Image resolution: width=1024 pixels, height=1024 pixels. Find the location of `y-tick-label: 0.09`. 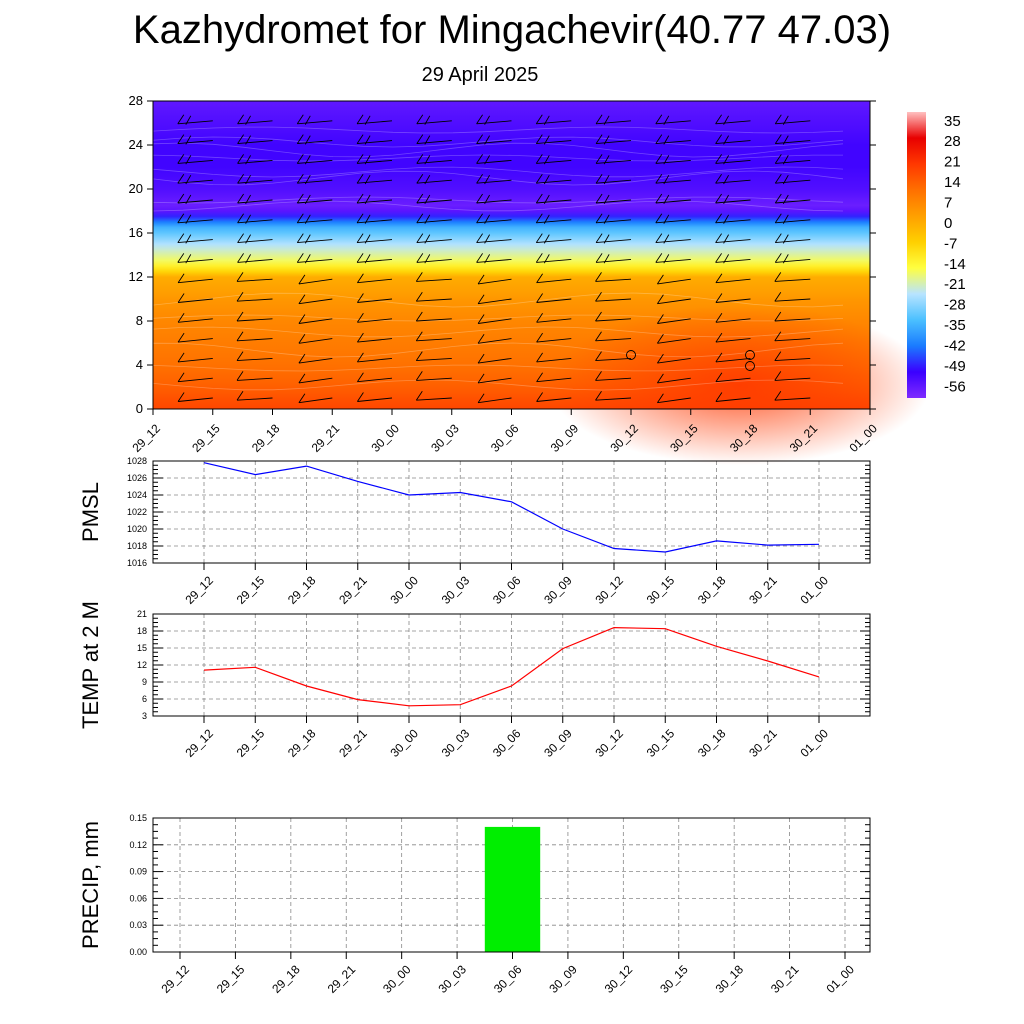

y-tick-label: 0.09 is located at coordinates (138, 872).